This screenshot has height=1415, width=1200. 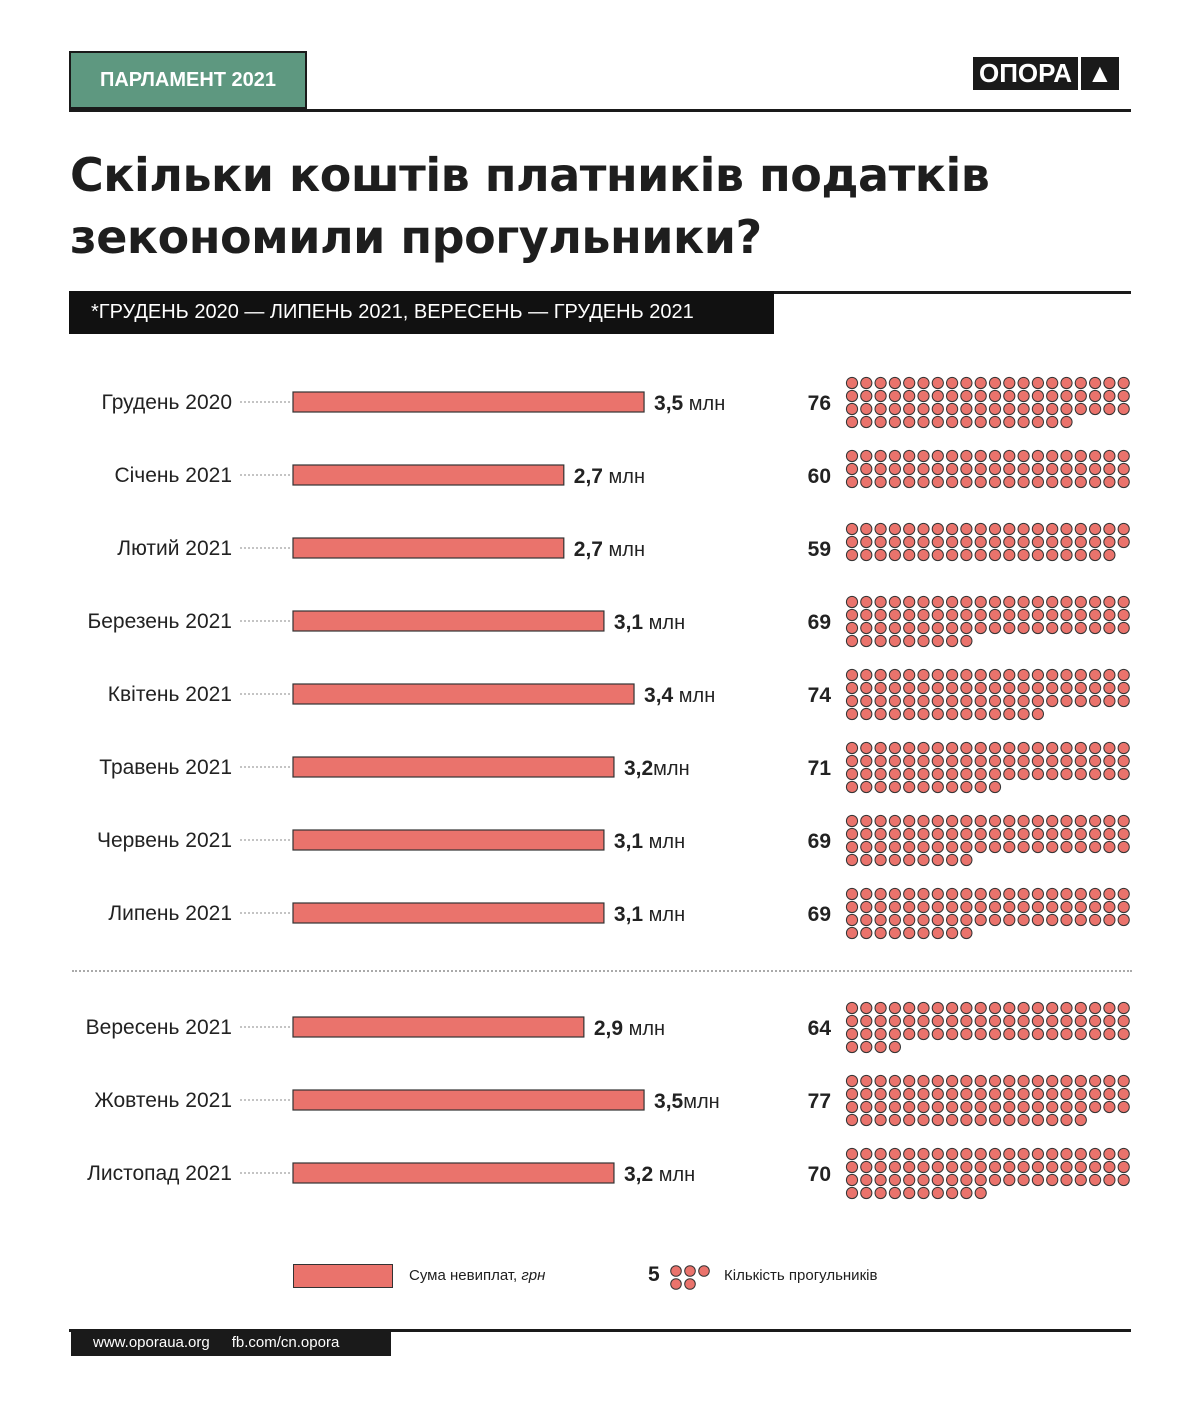 What do you see at coordinates (163, 1100) in the screenshot?
I see `category-label: Жовтень 2021` at bounding box center [163, 1100].